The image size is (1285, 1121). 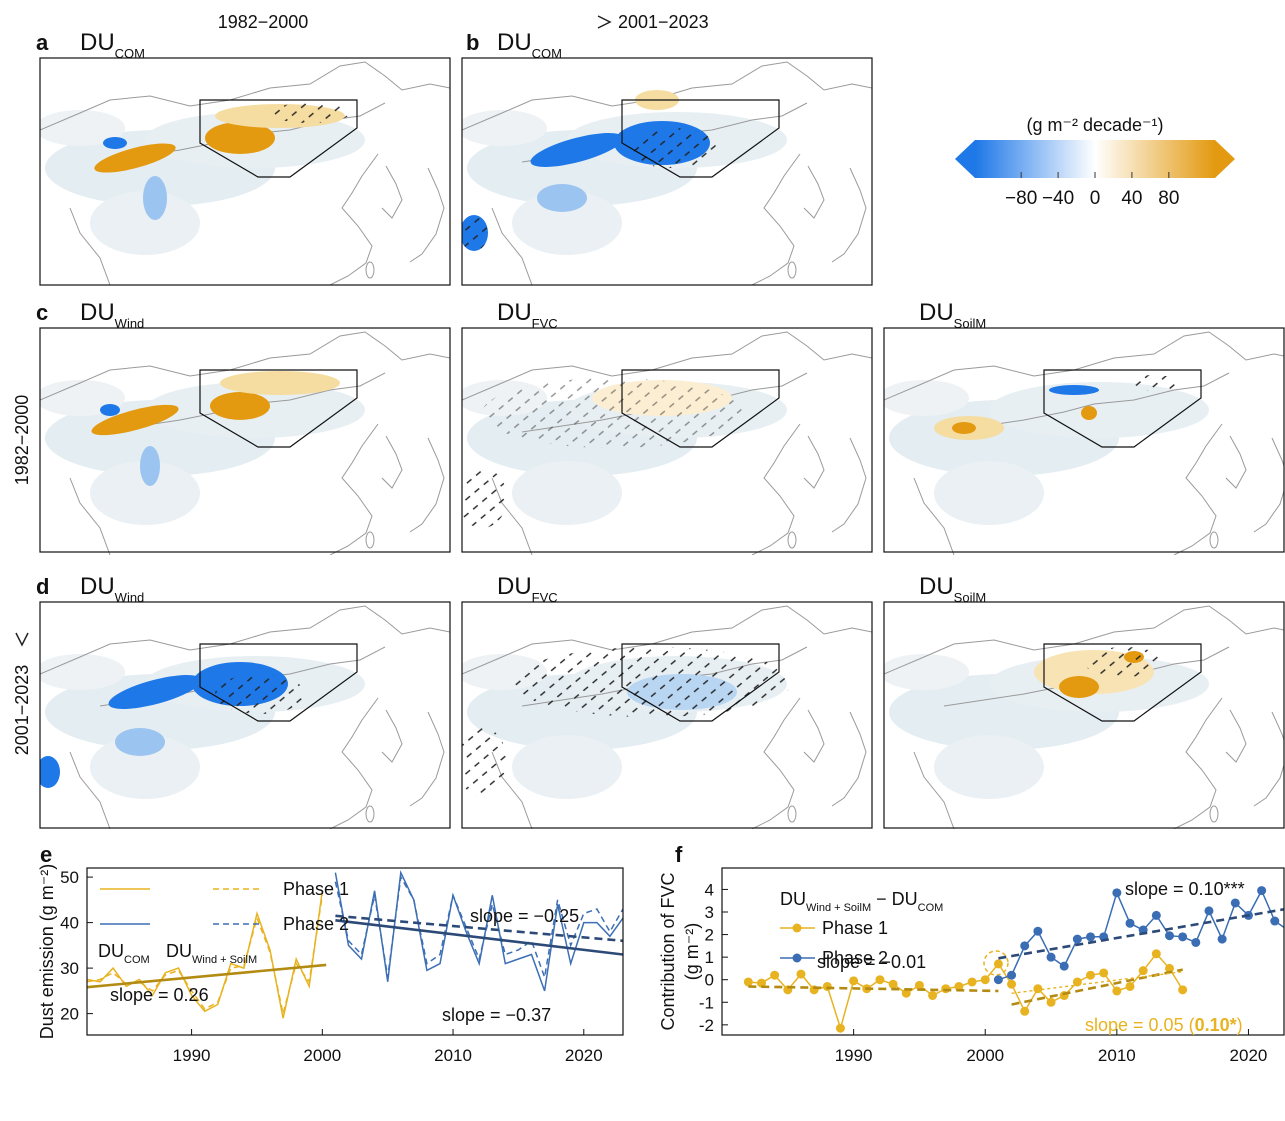 I want to click on colorbar-tick-label: 40, so click(x=1131, y=198).